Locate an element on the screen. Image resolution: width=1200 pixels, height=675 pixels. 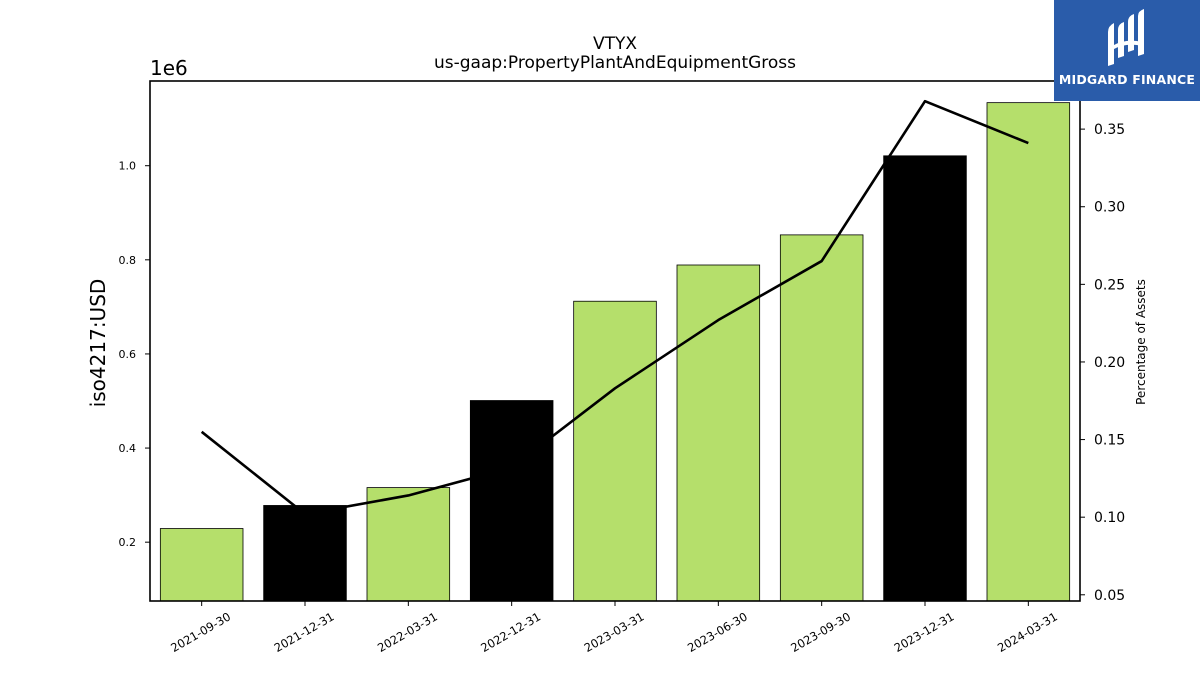
chart-subtitle: us-gaap:PropertyPlantAndEquipmentGross is located at coordinates (615, 63).